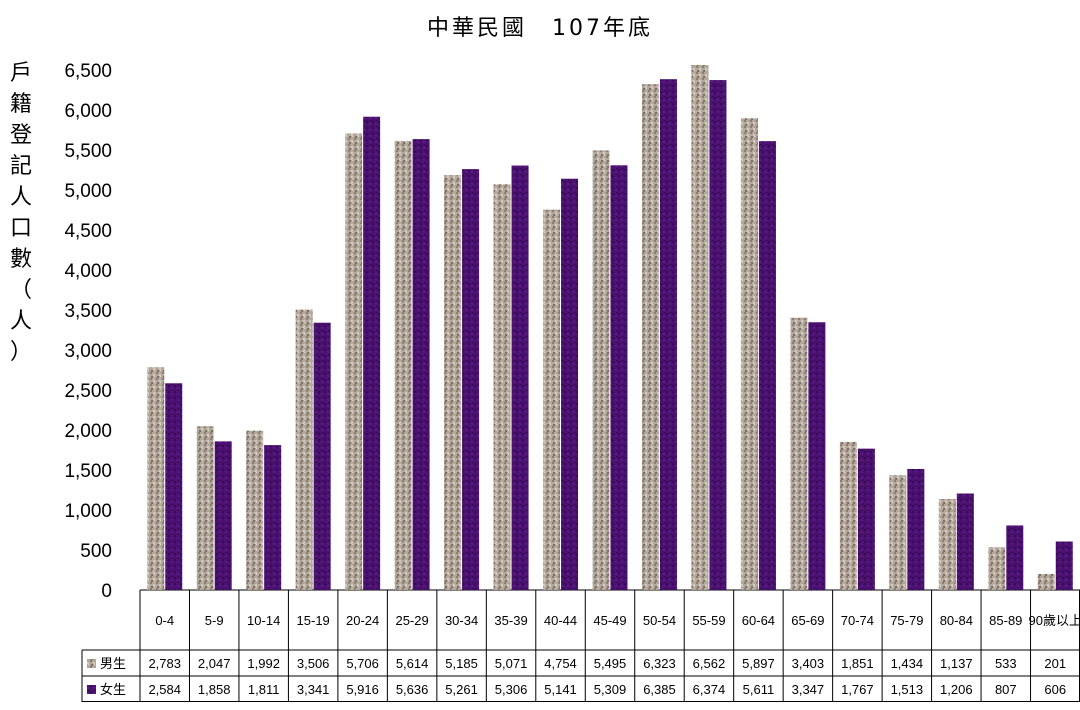 The image size is (1080, 710). Describe the element at coordinates (88, 471) in the screenshot. I see `y-tick-label: 1,500` at that location.